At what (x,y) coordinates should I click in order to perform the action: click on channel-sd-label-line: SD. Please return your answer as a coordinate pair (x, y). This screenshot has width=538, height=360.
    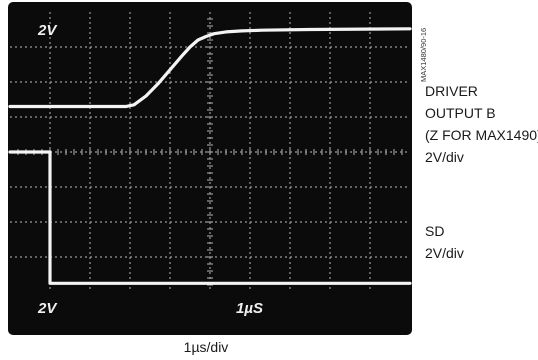
    Looking at the image, I should click on (435, 231).